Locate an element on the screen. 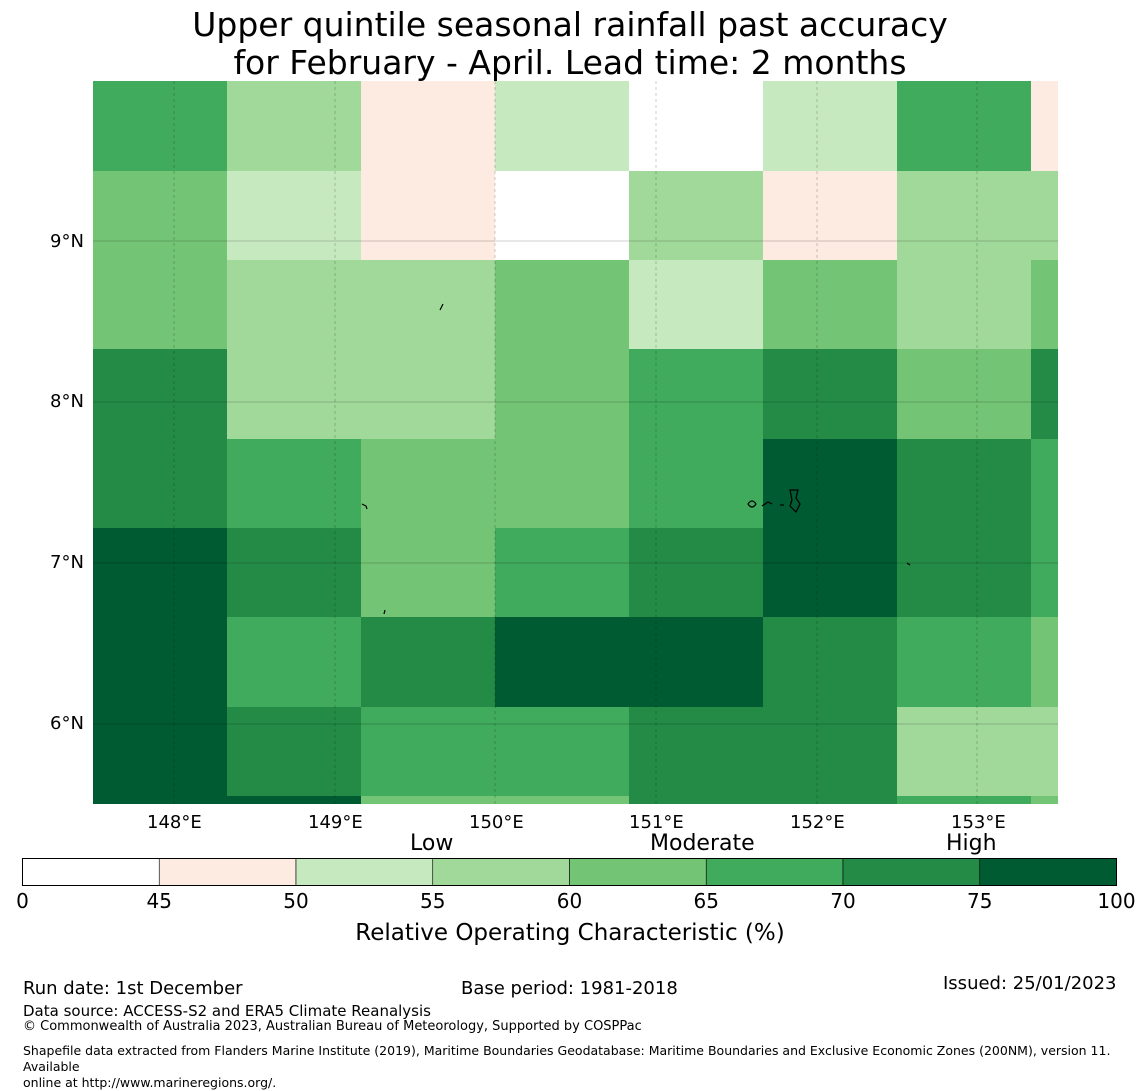  lat-tick-label: 6°N is located at coordinates (67, 723).